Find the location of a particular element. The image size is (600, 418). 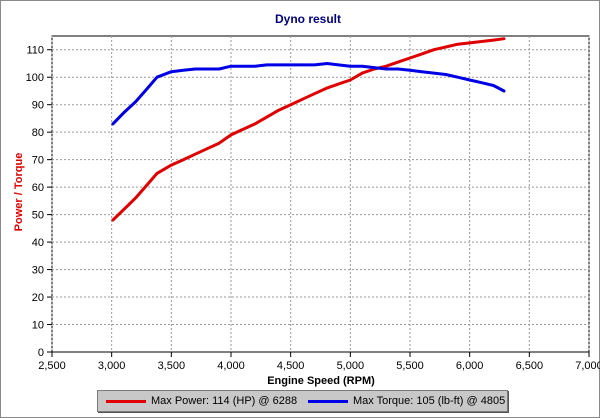

chart-title: Dyno result is located at coordinates (308, 19).